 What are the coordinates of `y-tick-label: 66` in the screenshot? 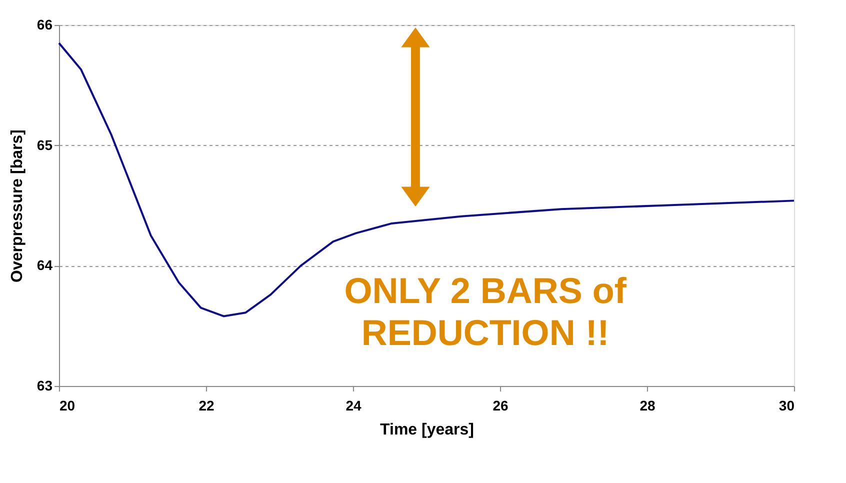 It's located at (44, 24).